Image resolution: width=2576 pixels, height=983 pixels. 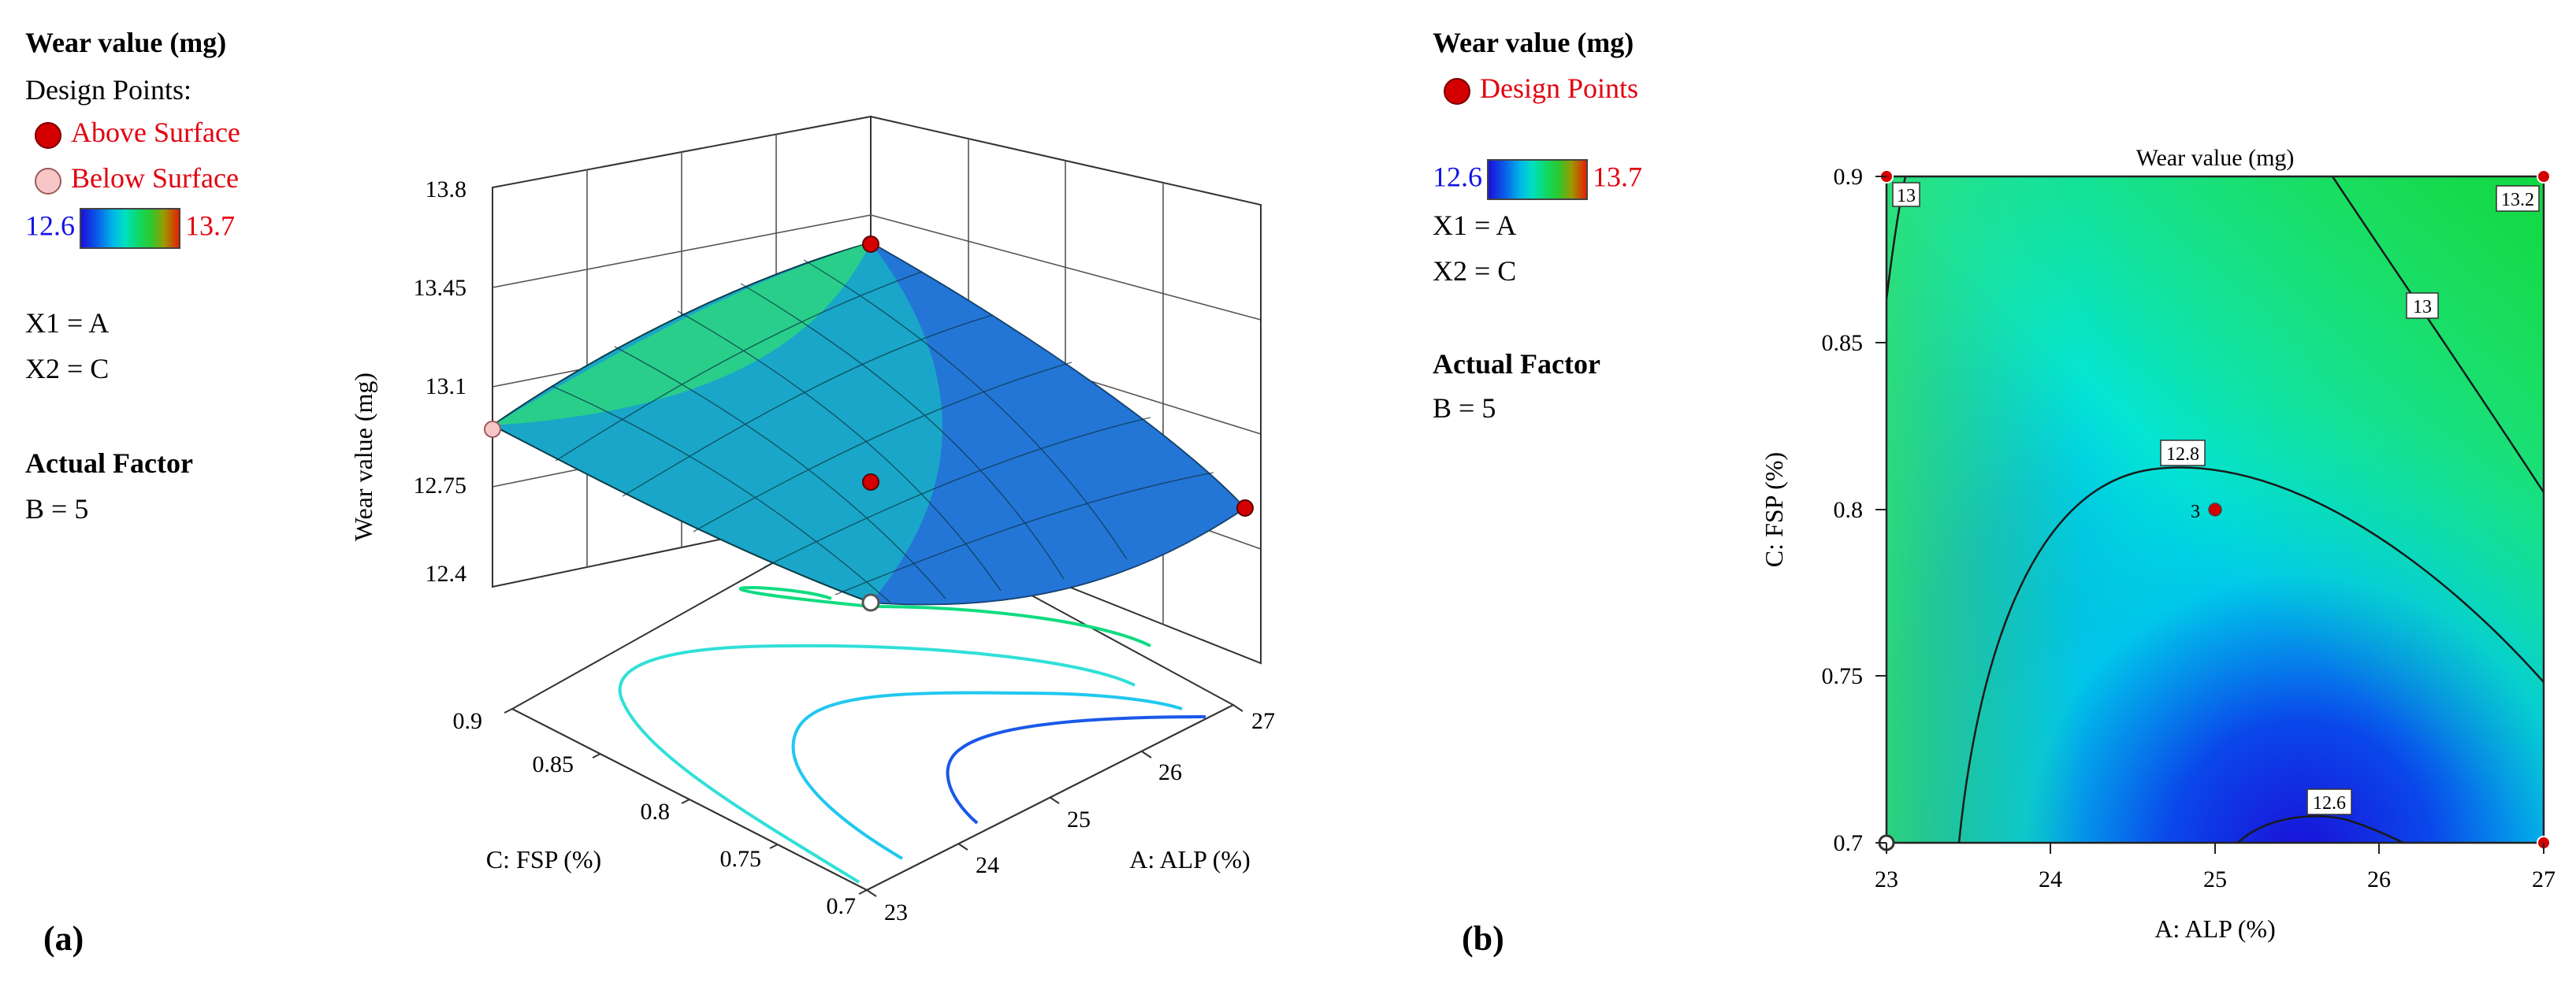 What do you see at coordinates (1457, 177) in the screenshot?
I see `colorbar-b-min: 12.6` at bounding box center [1457, 177].